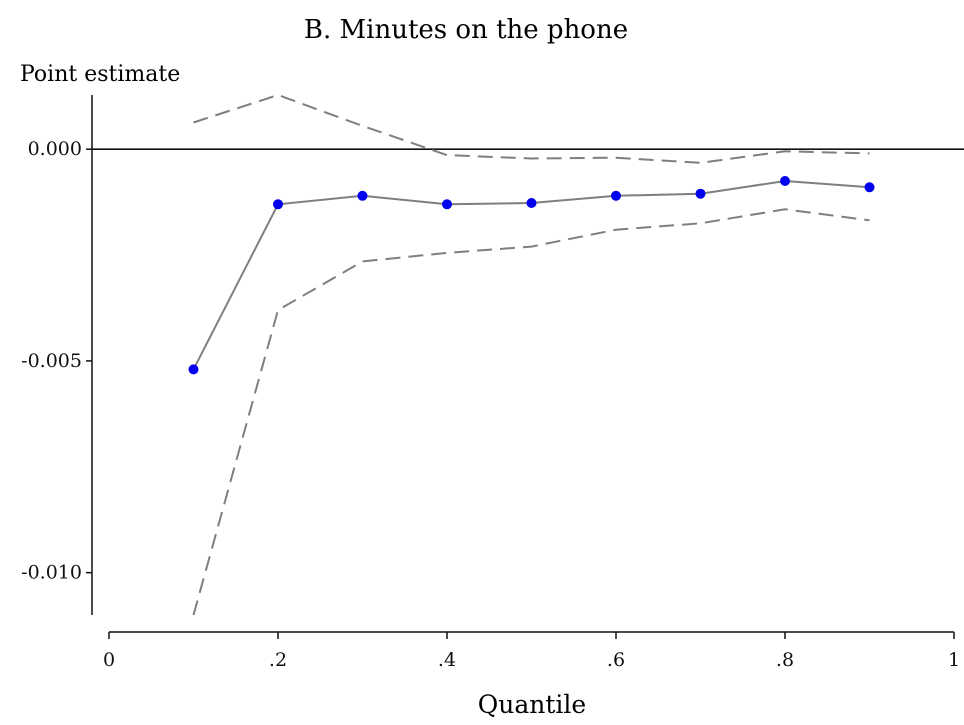 This screenshot has height=725, width=964. What do you see at coordinates (954, 660) in the screenshot?
I see `x-tick-label: 1` at bounding box center [954, 660].